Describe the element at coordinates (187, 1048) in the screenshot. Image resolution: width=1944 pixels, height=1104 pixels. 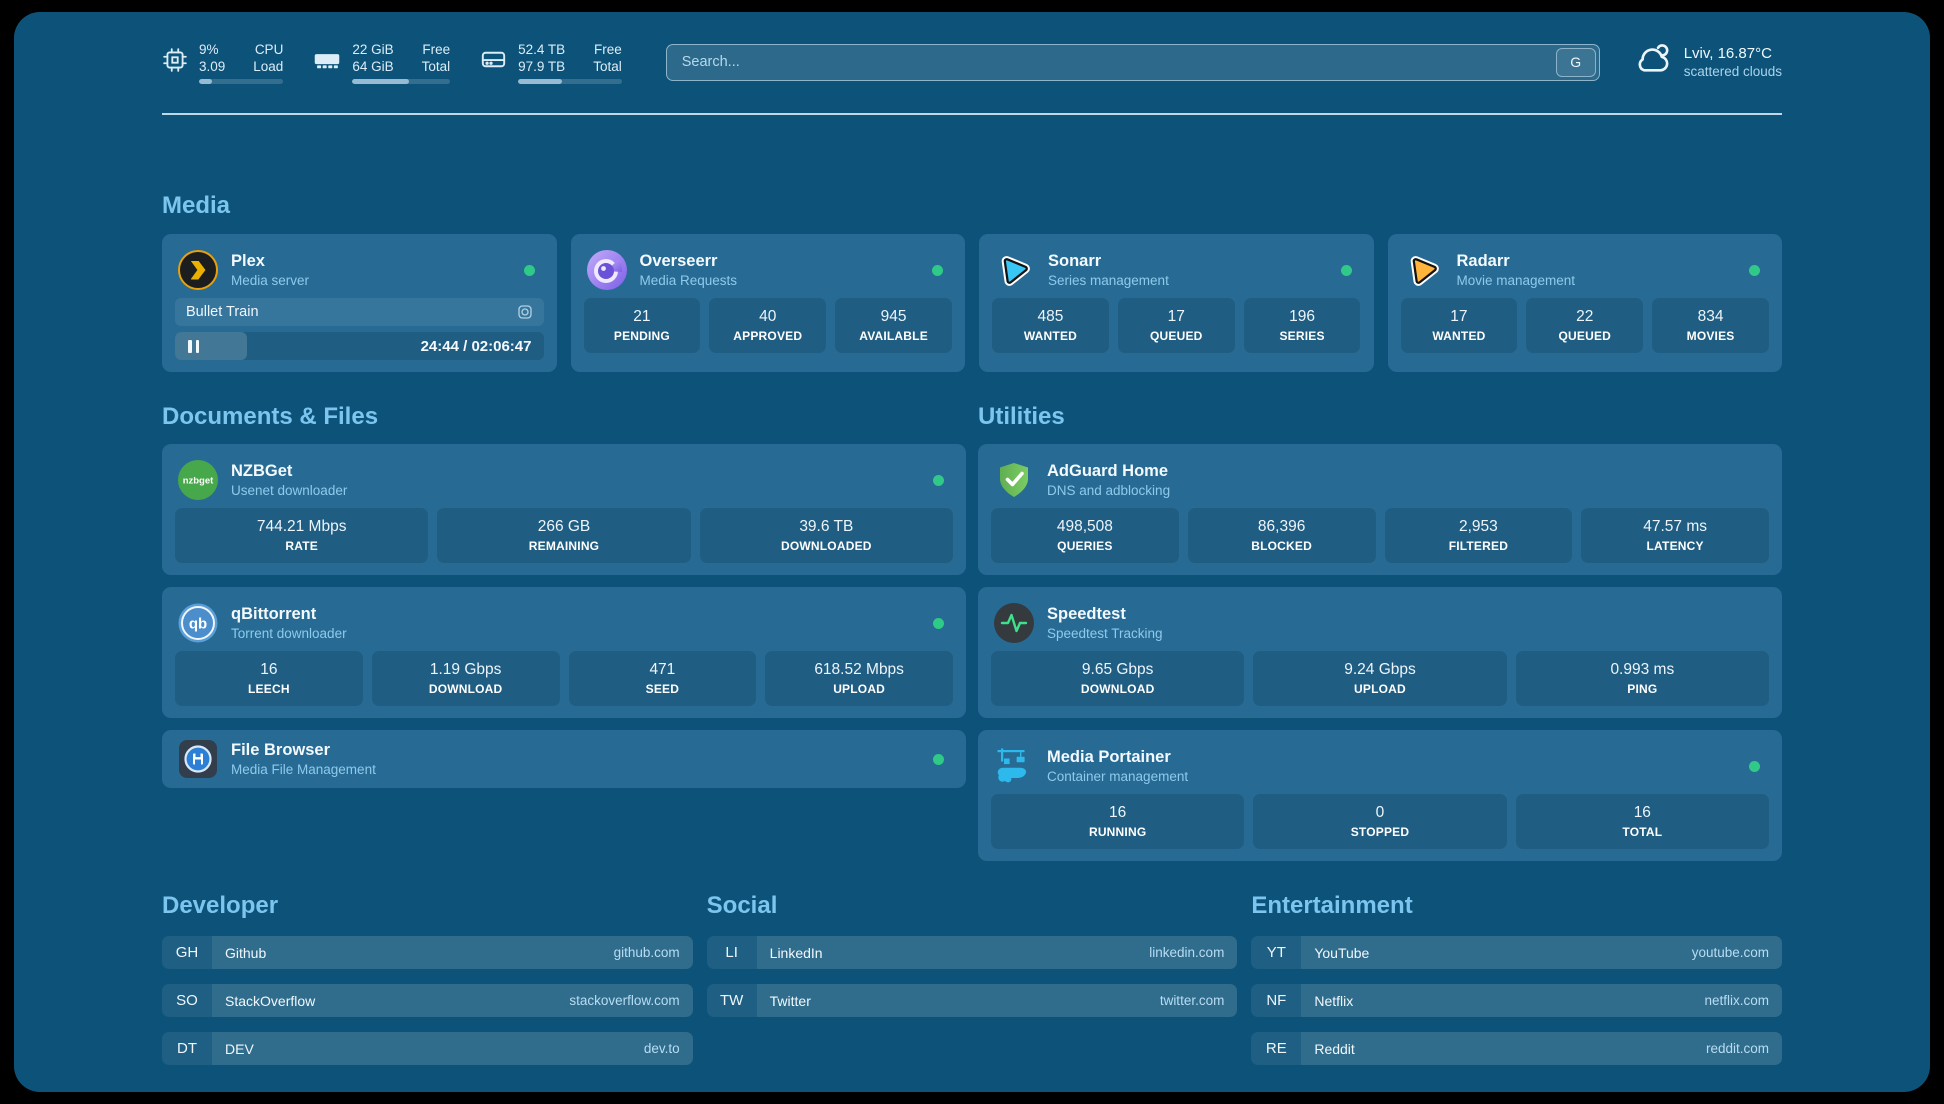
I see `bookmark-abbr: DT` at that location.